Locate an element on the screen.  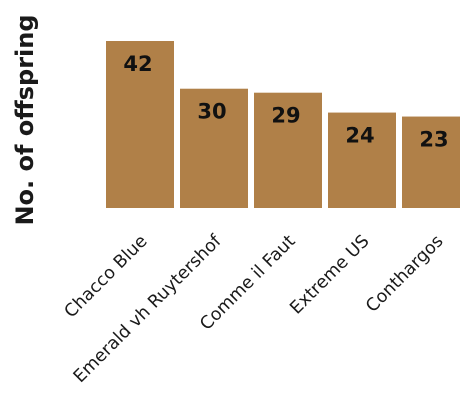
y-axis-label: No. of offspring is located at coordinates (25, 119).